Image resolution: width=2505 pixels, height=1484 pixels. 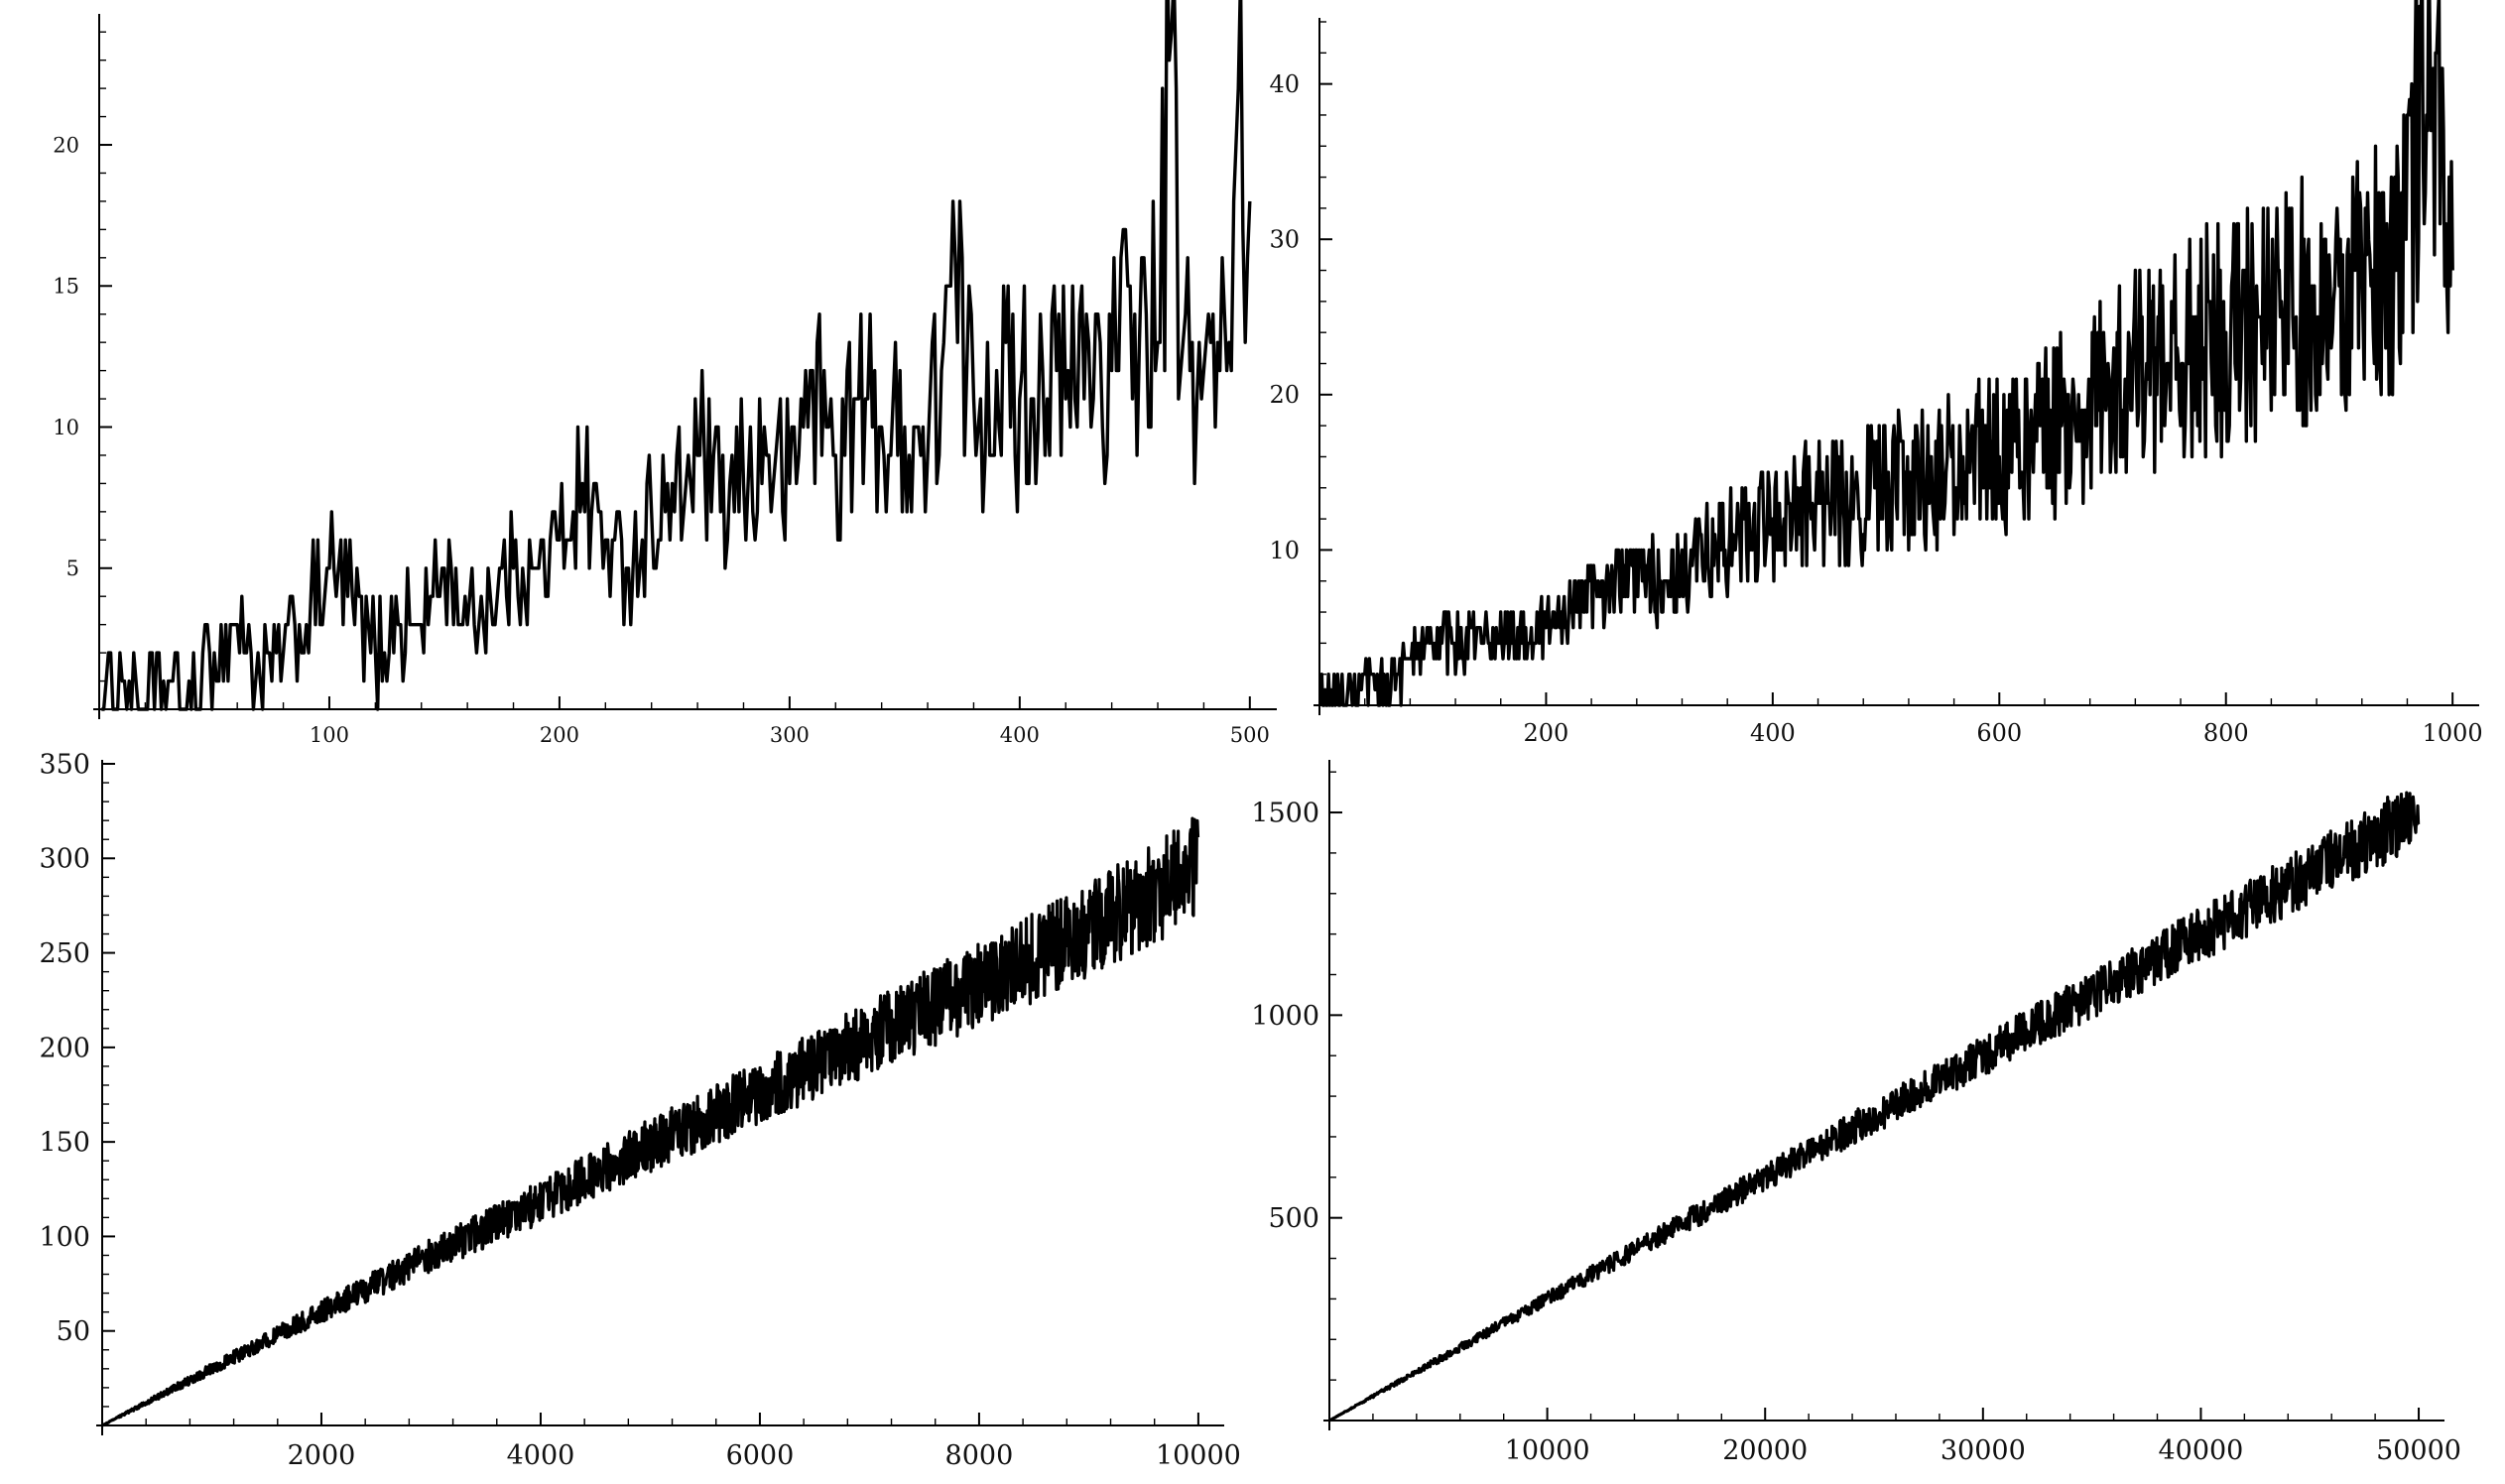 I want to click on y-tick-label: 40, so click(x=1284, y=84).